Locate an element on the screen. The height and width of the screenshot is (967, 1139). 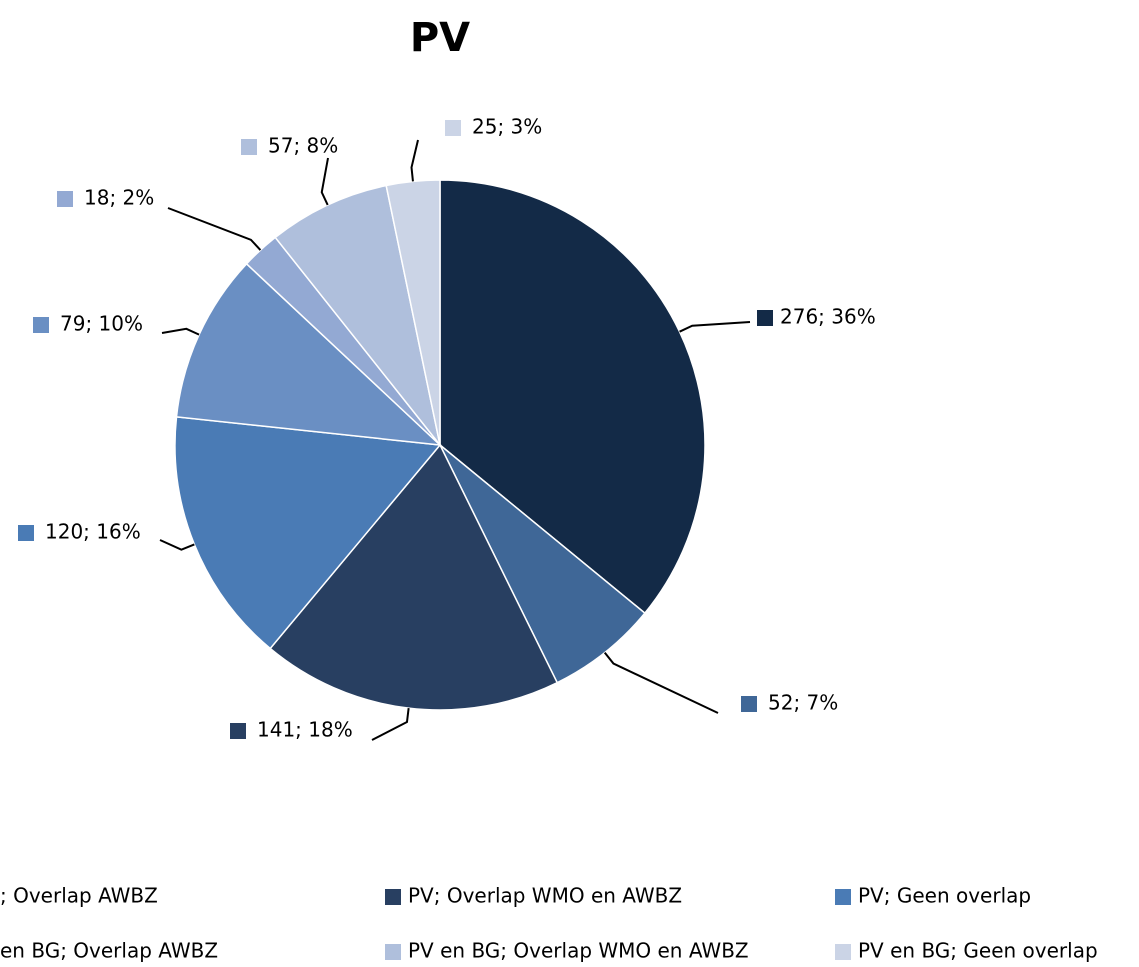
data-label: 276; 36% is located at coordinates (828, 317).